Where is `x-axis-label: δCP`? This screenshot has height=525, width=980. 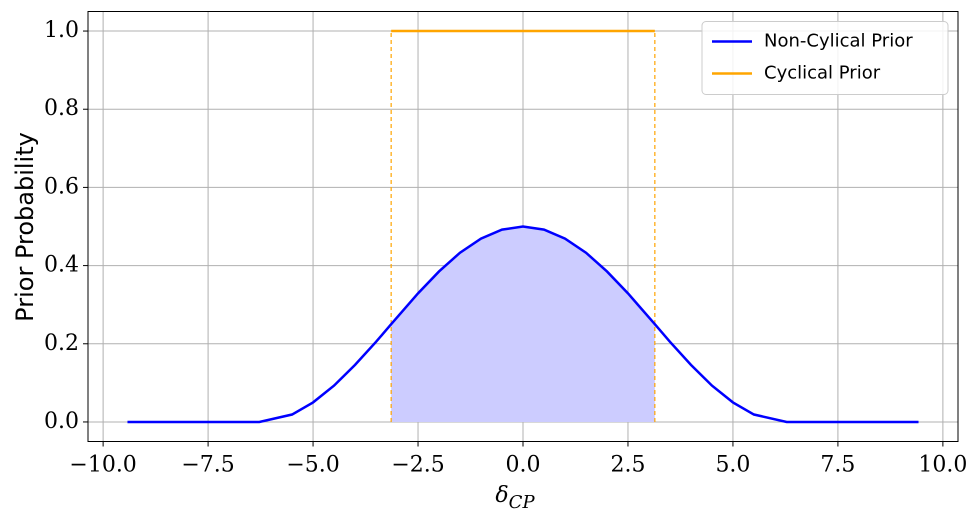 x-axis-label: δCP is located at coordinates (515, 498).